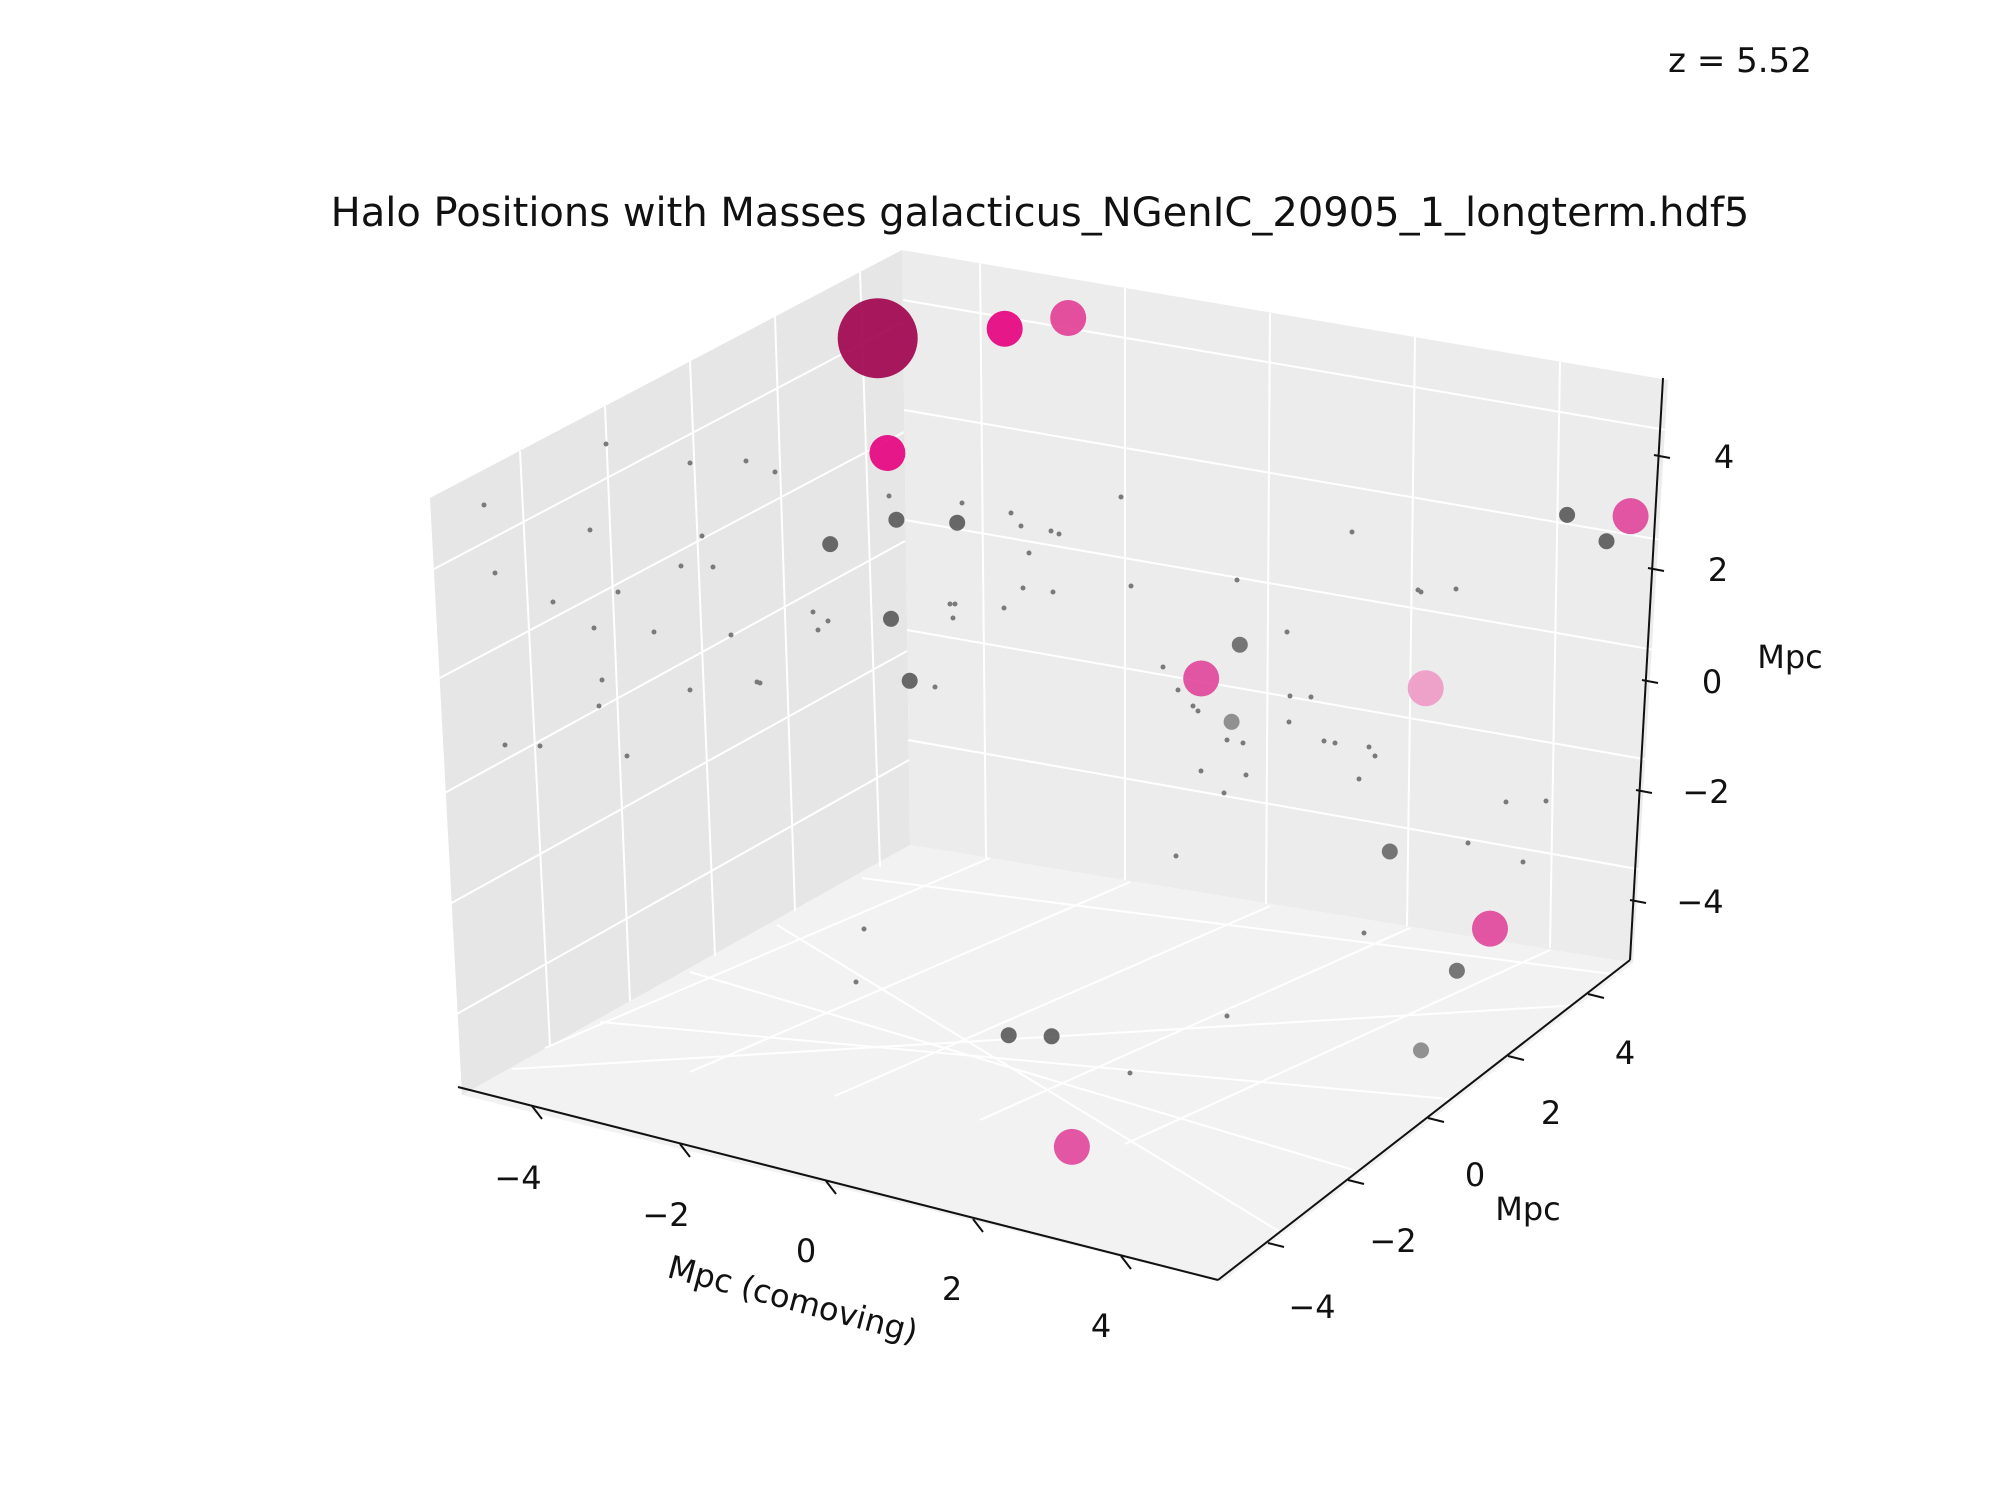 The image size is (2000, 1500). What do you see at coordinates (1712, 682) in the screenshot?
I see `z-tick-label: 0` at bounding box center [1712, 682].